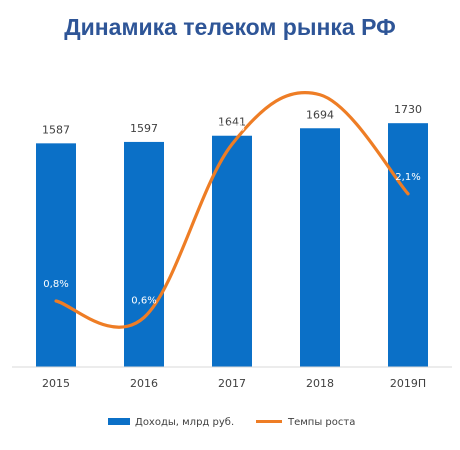 This screenshot has height=450, width=460. Describe the element at coordinates (56, 129) in the screenshot. I see `bar-value-label-0: 1587` at that location.